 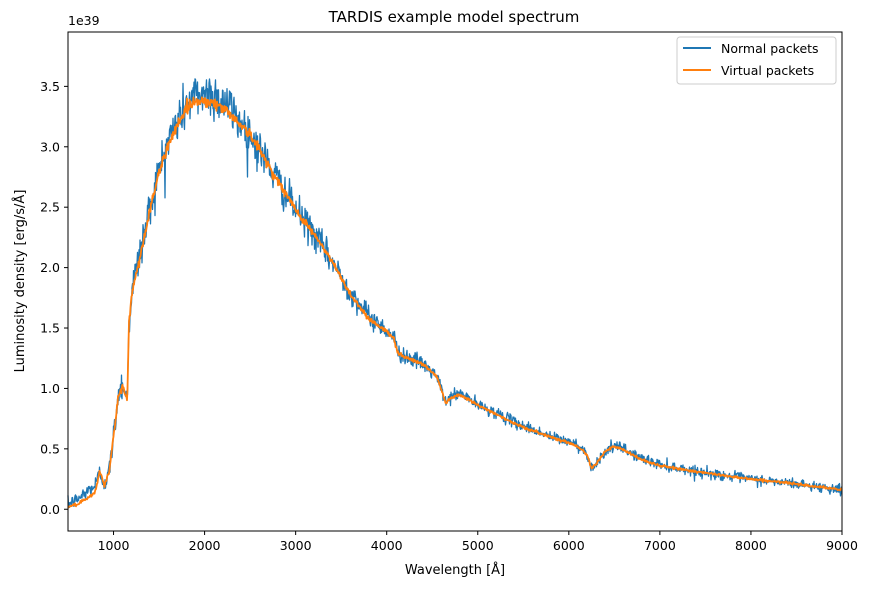 What do you see at coordinates (20, 281) in the screenshot?
I see `y-axis-label: Luminosity density [erg/s/Å]` at bounding box center [20, 281].